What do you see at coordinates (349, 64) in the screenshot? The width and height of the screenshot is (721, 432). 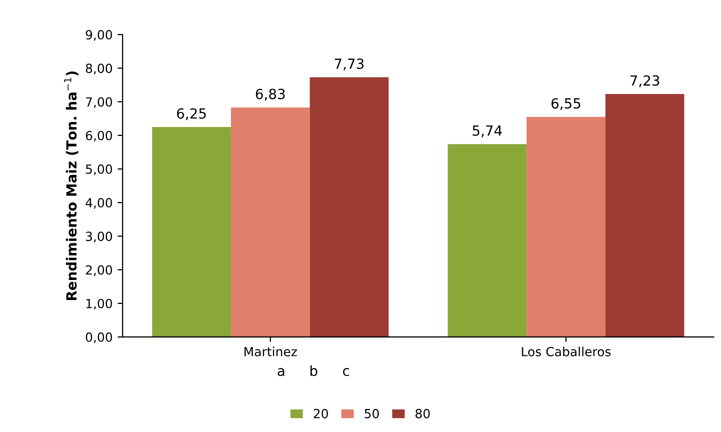 I see `data-label: 7,73` at bounding box center [349, 64].